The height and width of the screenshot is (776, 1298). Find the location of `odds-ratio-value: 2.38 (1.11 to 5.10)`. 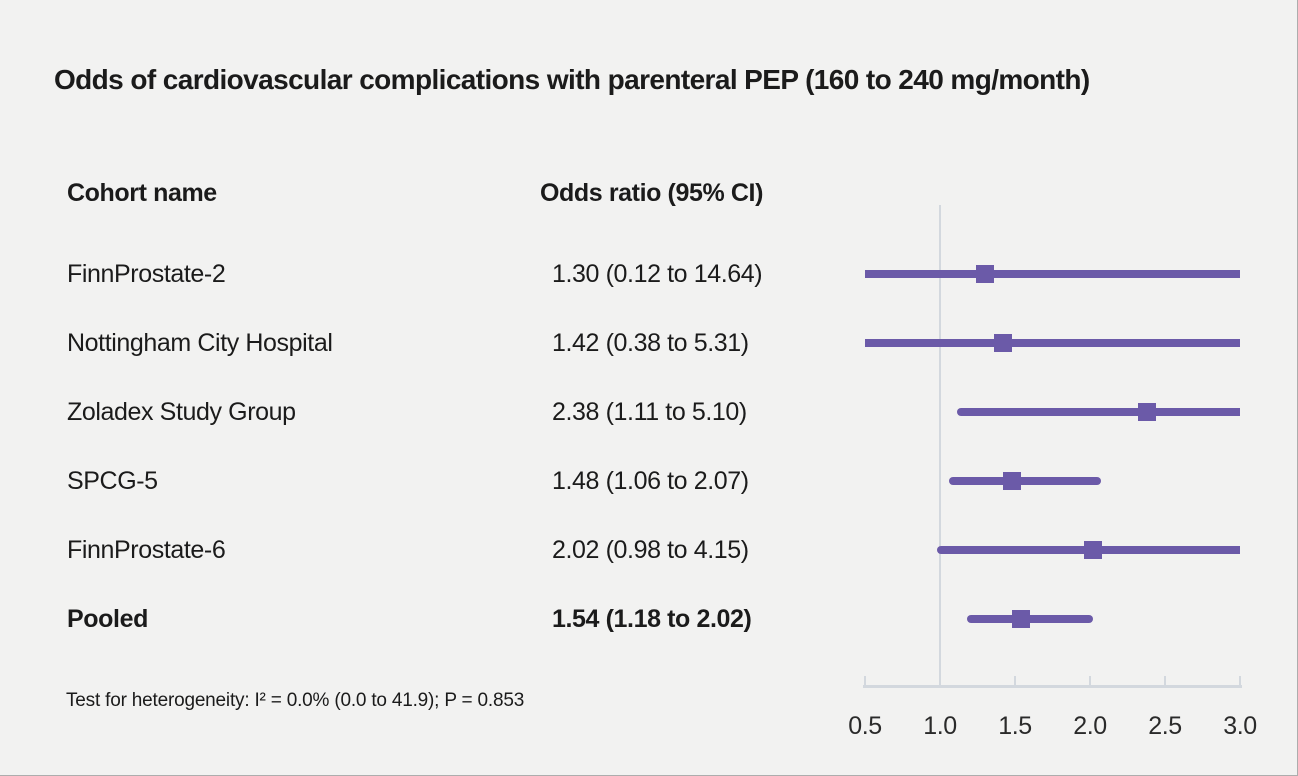

odds-ratio-value: 2.38 (1.11 to 5.10) is located at coordinates (649, 412).